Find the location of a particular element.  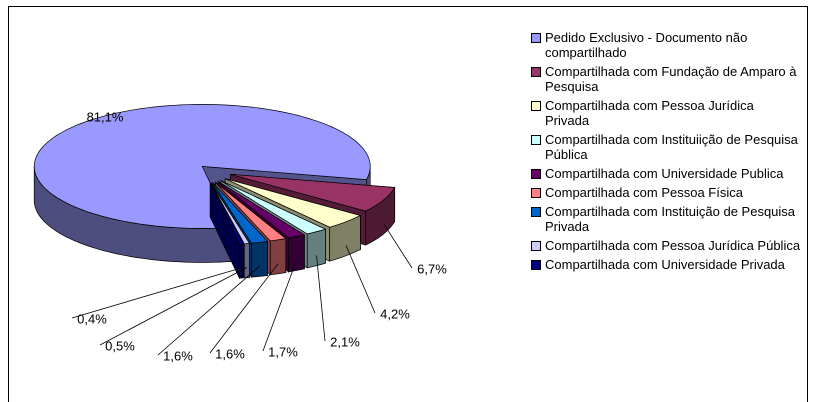

legend-item: Compartilhada com Pessoa Física is located at coordinates (666, 192).